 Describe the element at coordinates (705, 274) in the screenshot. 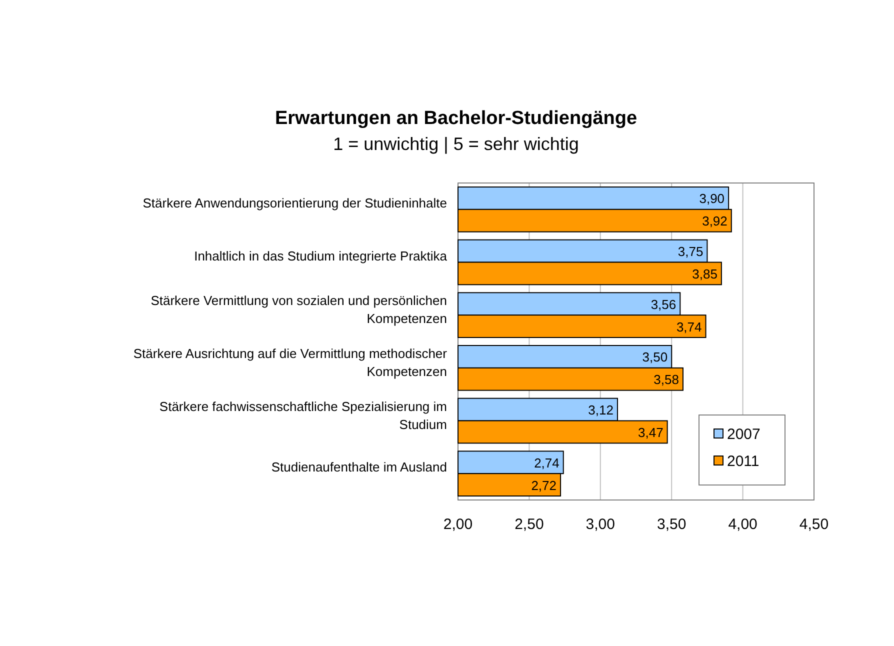

I see `data-label: 3,85` at that location.